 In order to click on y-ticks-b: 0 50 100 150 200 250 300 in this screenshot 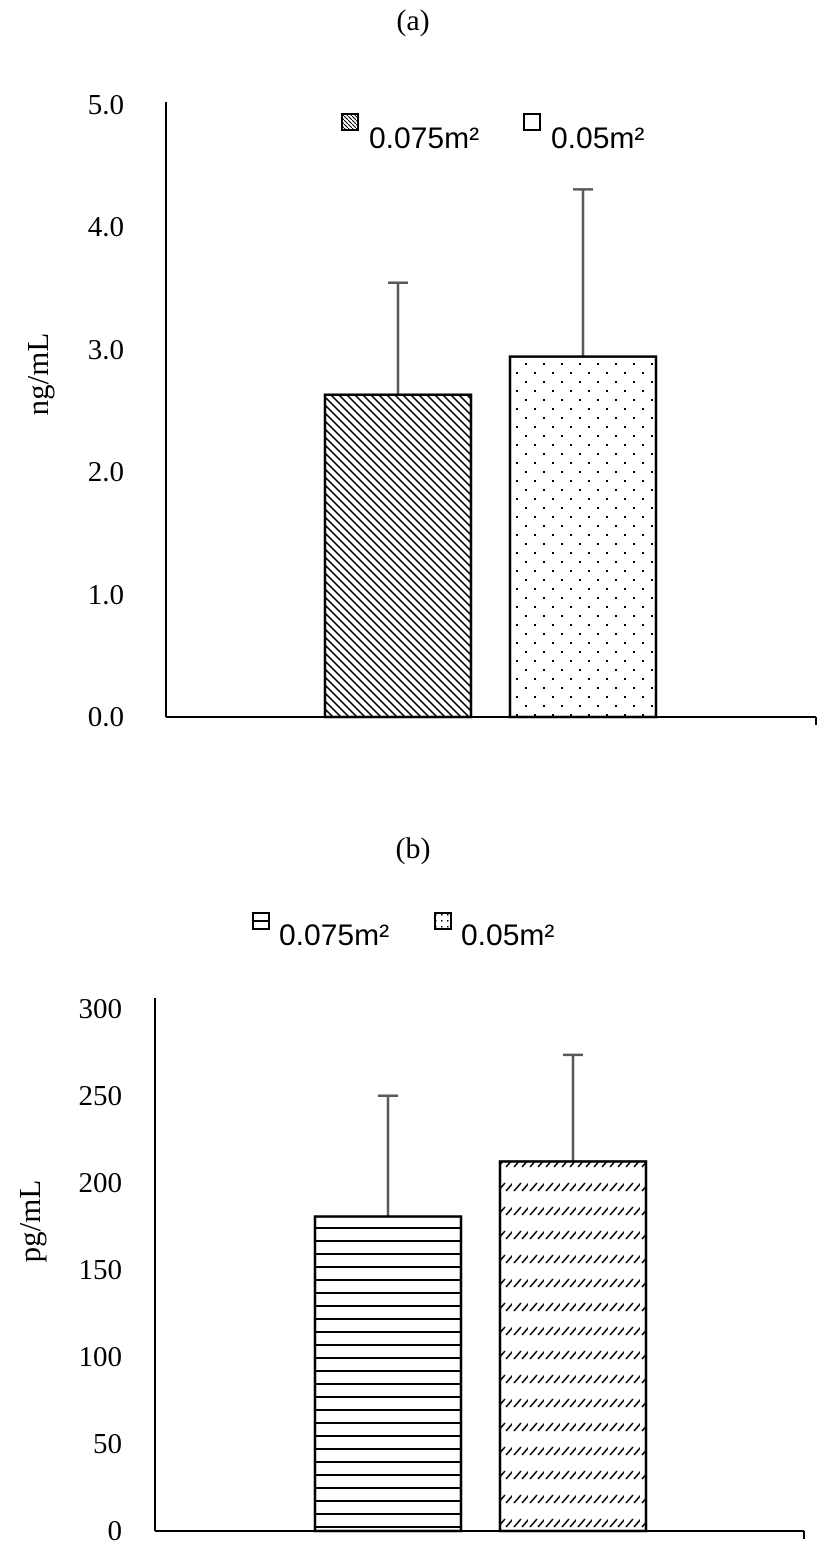, I will do `click(101, 1270)`.